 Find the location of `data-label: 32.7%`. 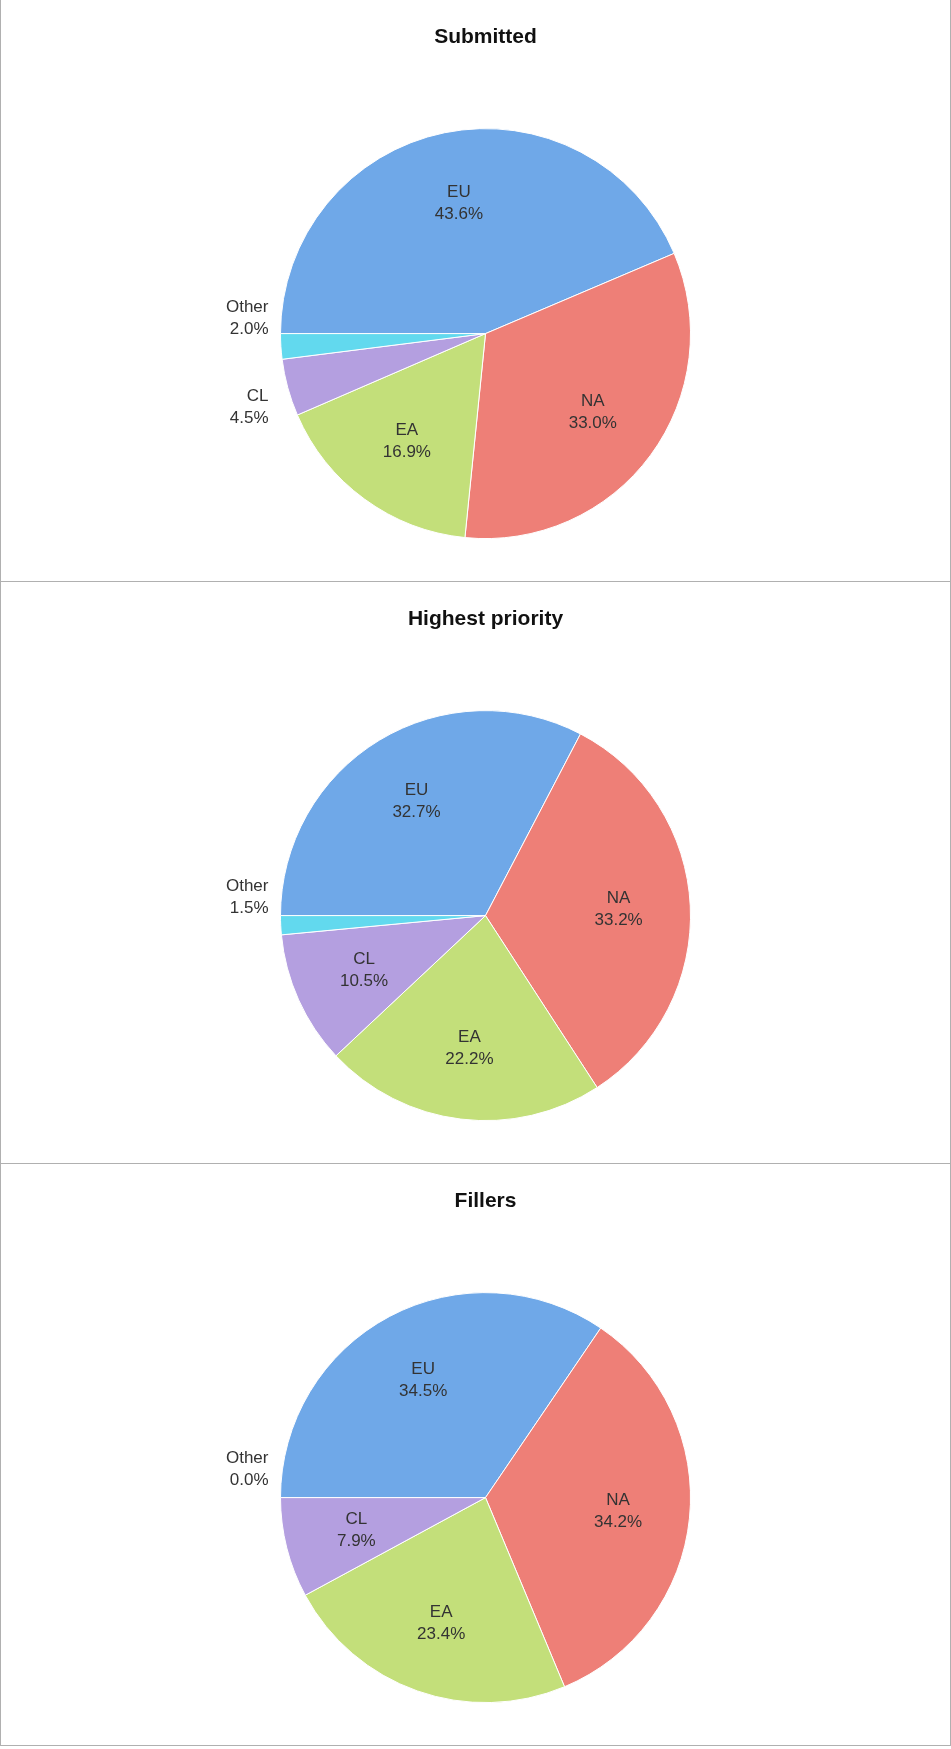

data-label: 32.7% is located at coordinates (416, 812).